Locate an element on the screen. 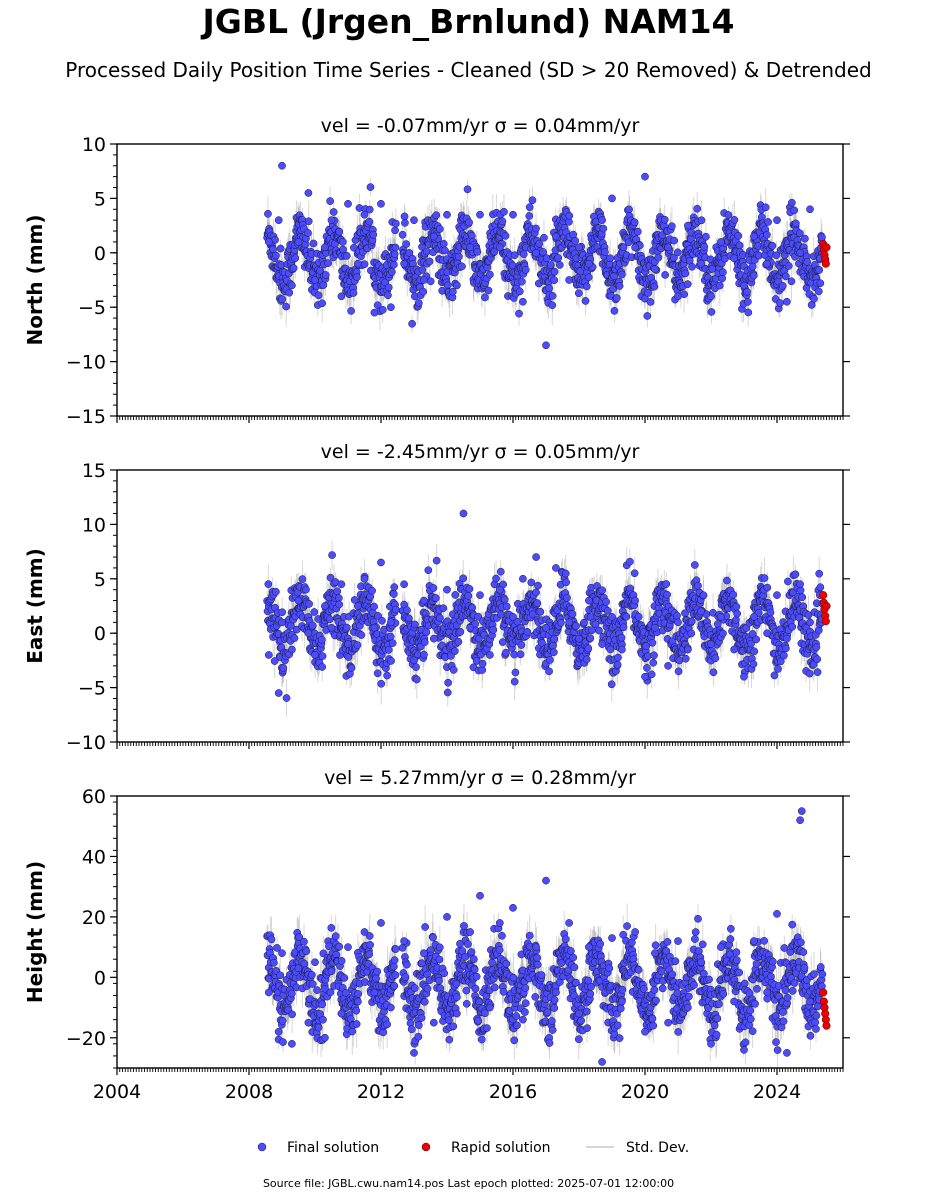 The height and width of the screenshot is (1200, 937). x-tick-label: 2016 is located at coordinates (513, 1092).